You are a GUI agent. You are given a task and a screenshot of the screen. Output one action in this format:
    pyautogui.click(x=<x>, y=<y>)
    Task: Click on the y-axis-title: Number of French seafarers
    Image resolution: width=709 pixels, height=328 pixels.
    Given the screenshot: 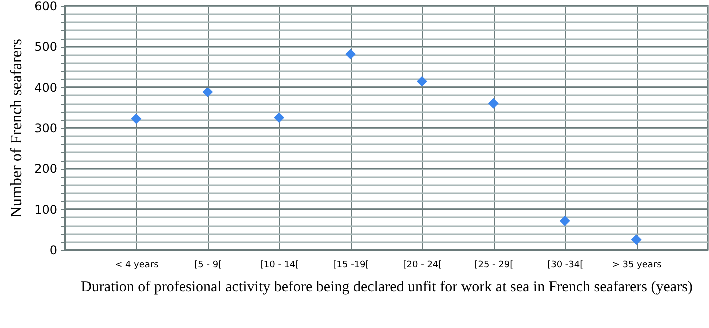 What is the action you would take?
    pyautogui.click(x=17, y=128)
    